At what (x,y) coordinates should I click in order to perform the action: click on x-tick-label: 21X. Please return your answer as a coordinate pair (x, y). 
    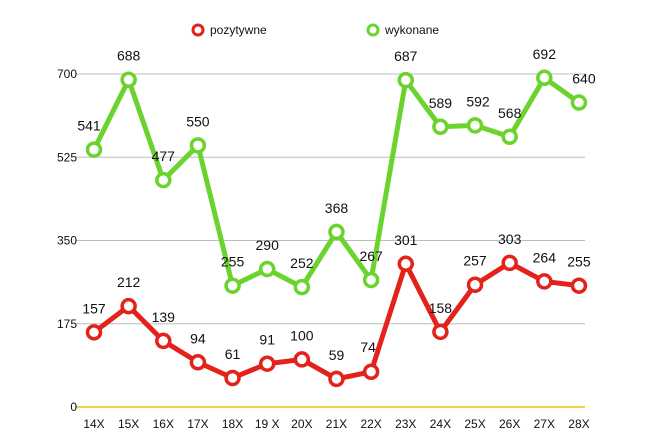
    Looking at the image, I should click on (336, 424).